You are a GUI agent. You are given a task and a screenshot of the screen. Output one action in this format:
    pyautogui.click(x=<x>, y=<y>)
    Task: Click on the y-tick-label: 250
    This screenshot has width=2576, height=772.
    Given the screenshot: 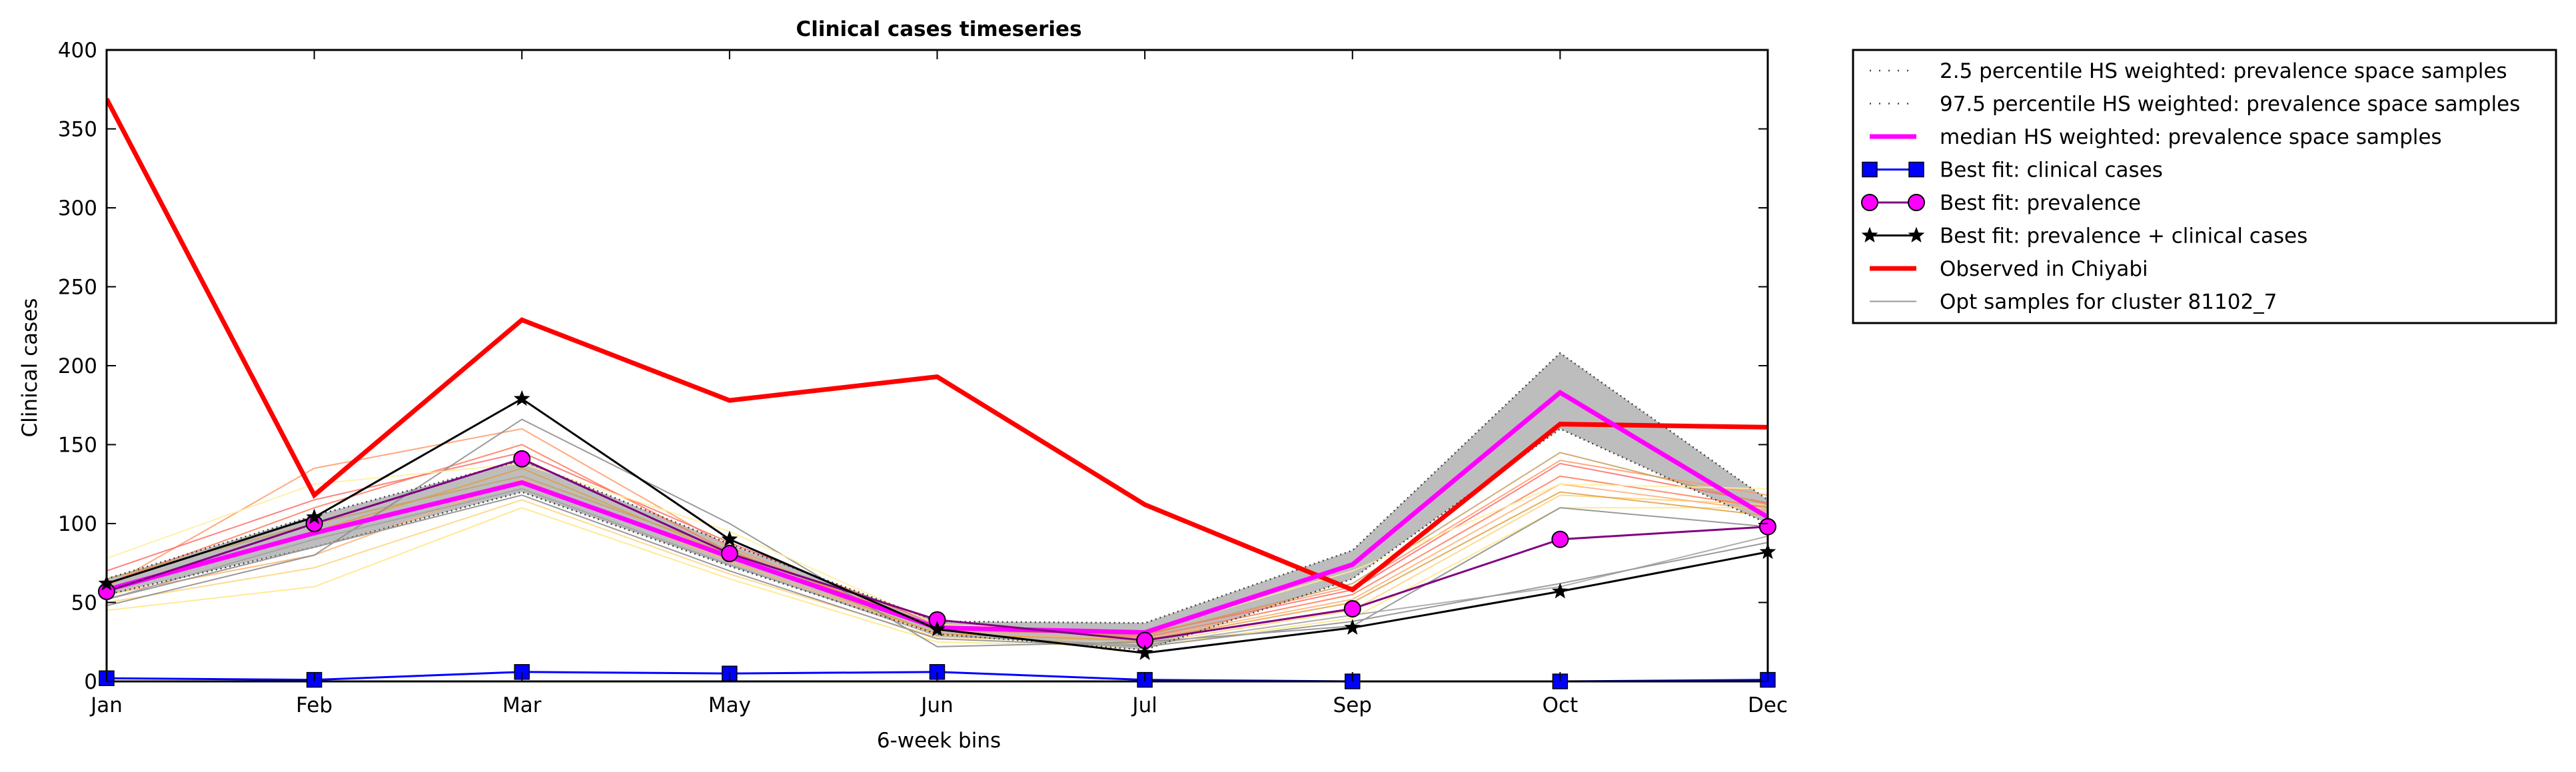 What is the action you would take?
    pyautogui.click(x=77, y=288)
    